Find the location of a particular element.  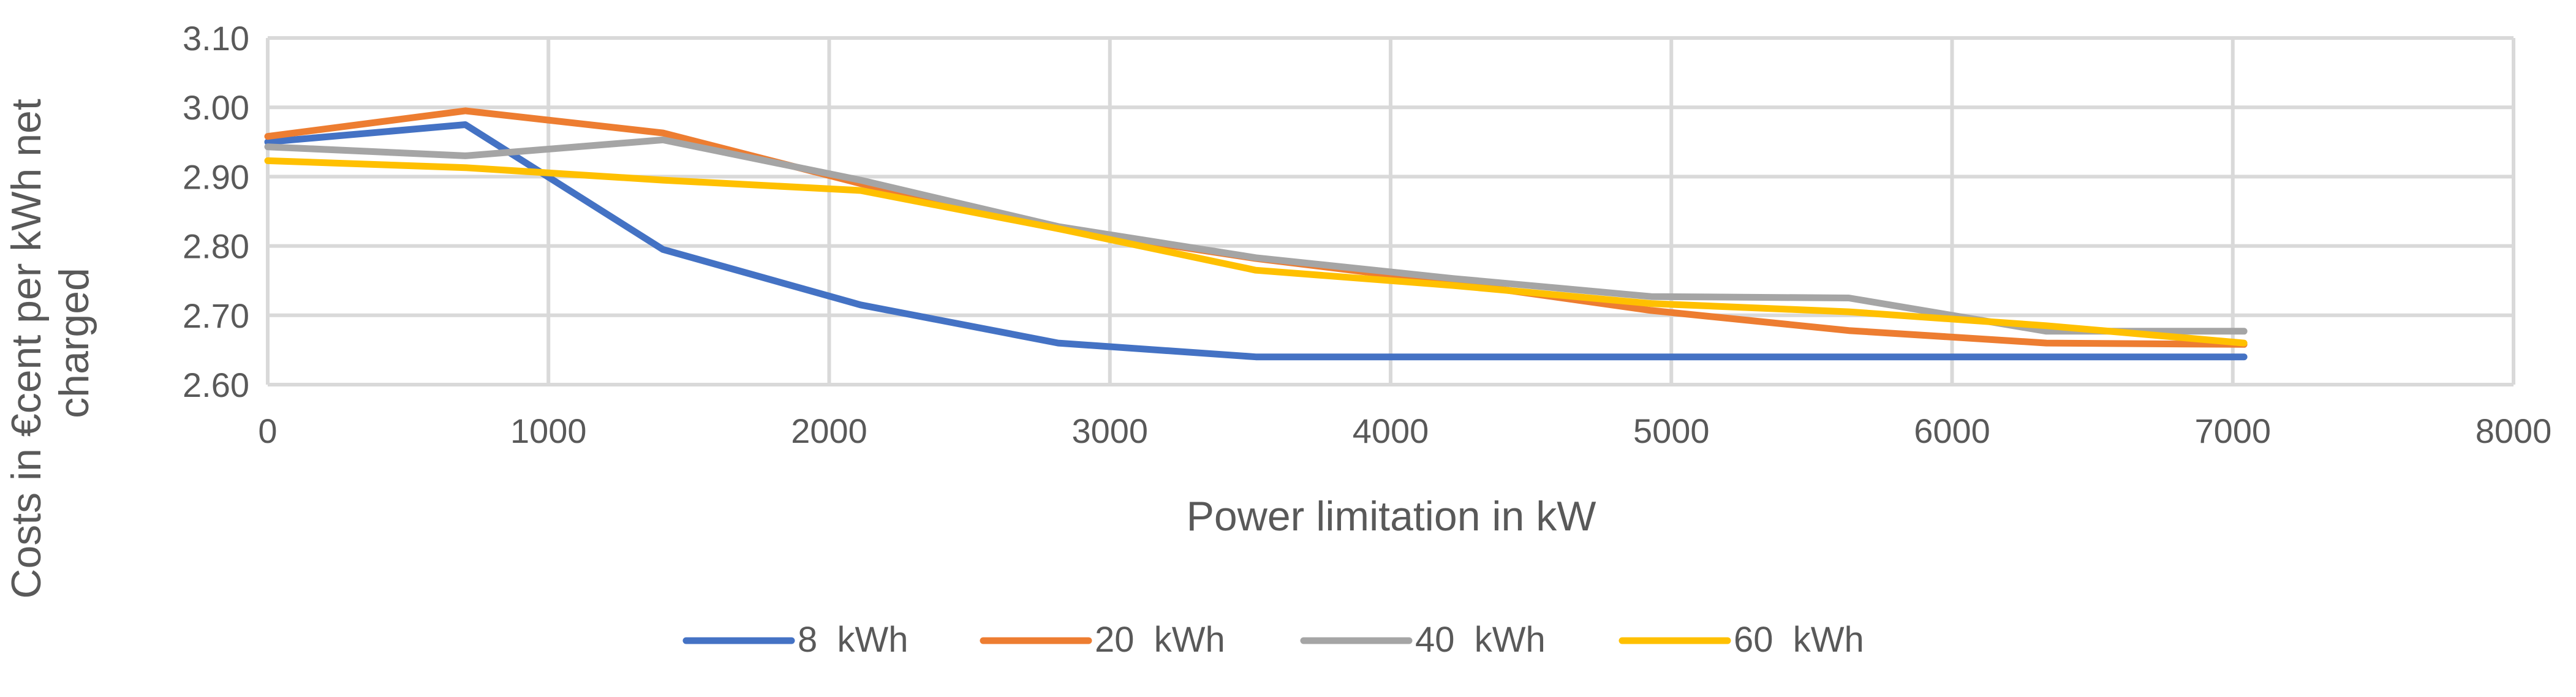

y-tick-label: 3.10 is located at coordinates (216, 38).